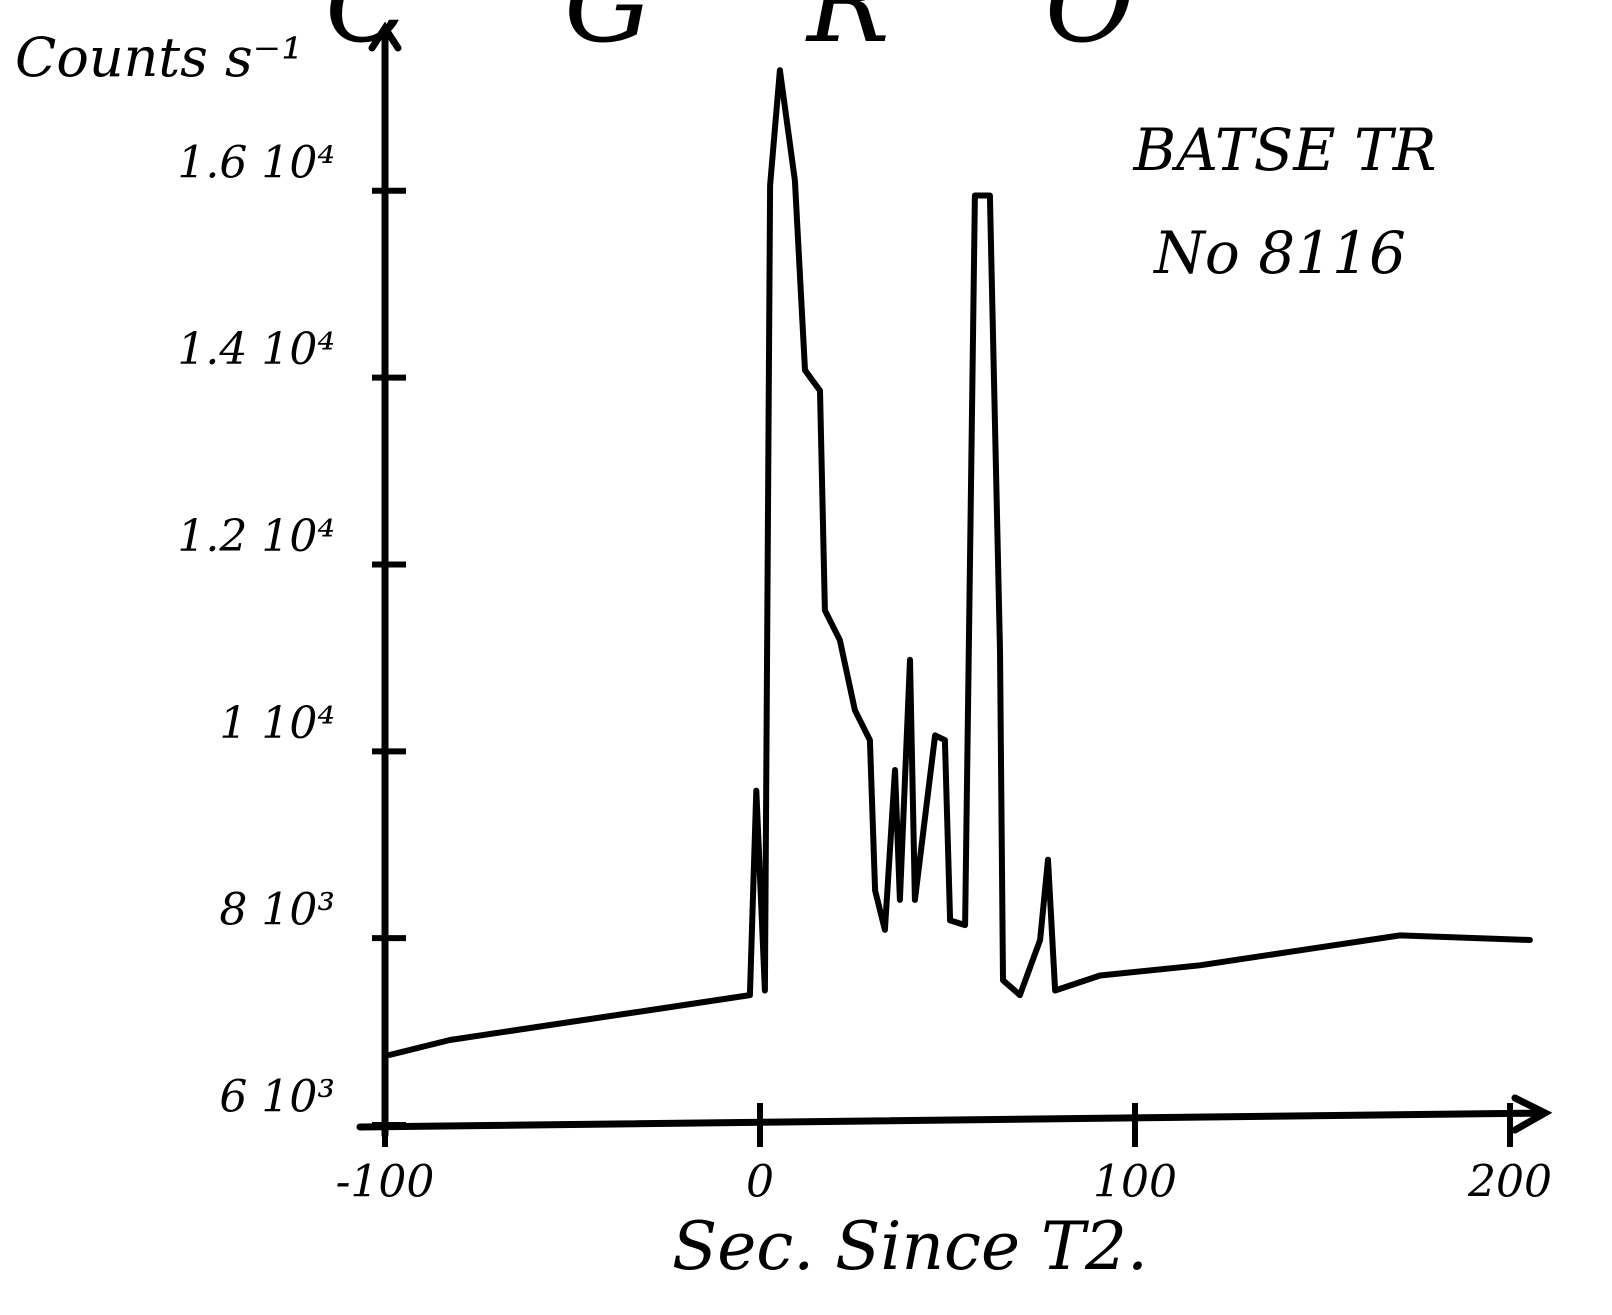 Image resolution: width=1612 pixels, height=1315 pixels. What do you see at coordinates (256, 349) in the screenshot?
I see `y-tick-label: 1.4 10⁴` at bounding box center [256, 349].